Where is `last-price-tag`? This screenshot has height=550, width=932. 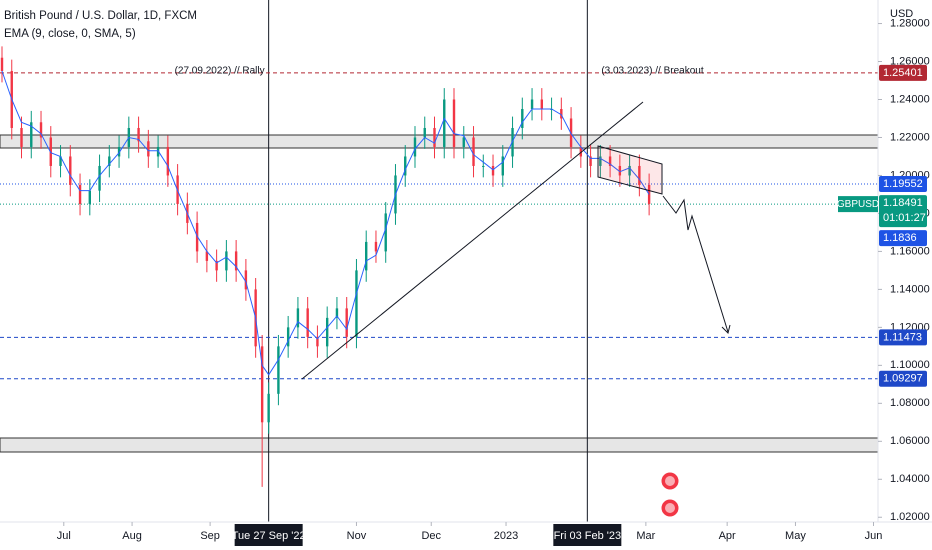
last-price-tag is located at coordinates (903, 211).